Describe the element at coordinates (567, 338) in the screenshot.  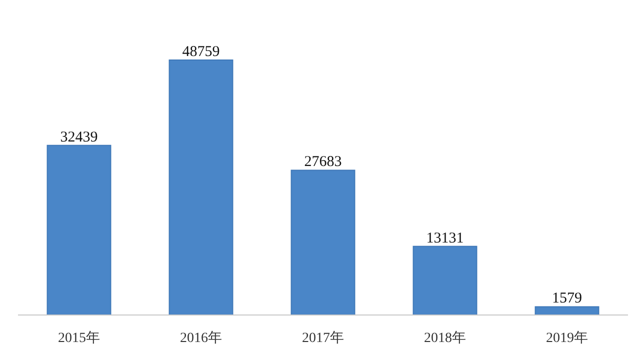
I see `x-tick-label: 2019年` at that location.